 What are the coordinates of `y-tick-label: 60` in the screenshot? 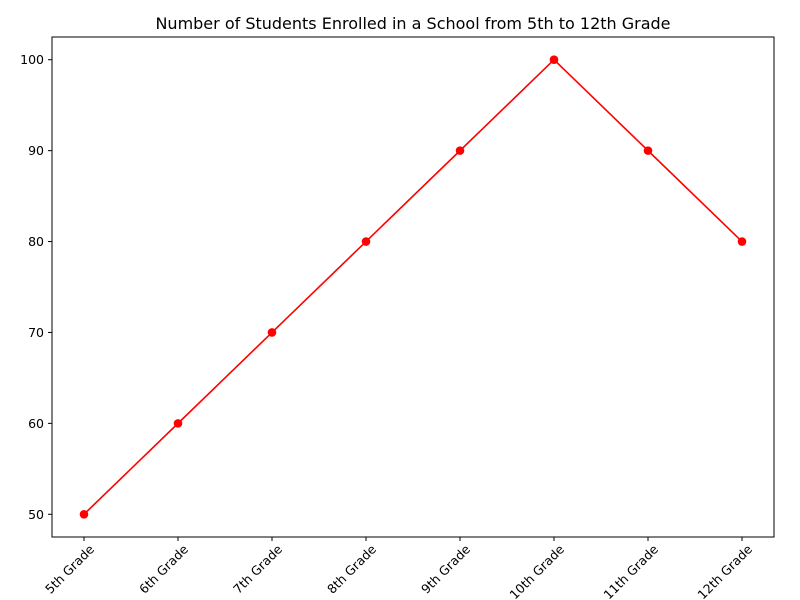 It's located at (36, 423).